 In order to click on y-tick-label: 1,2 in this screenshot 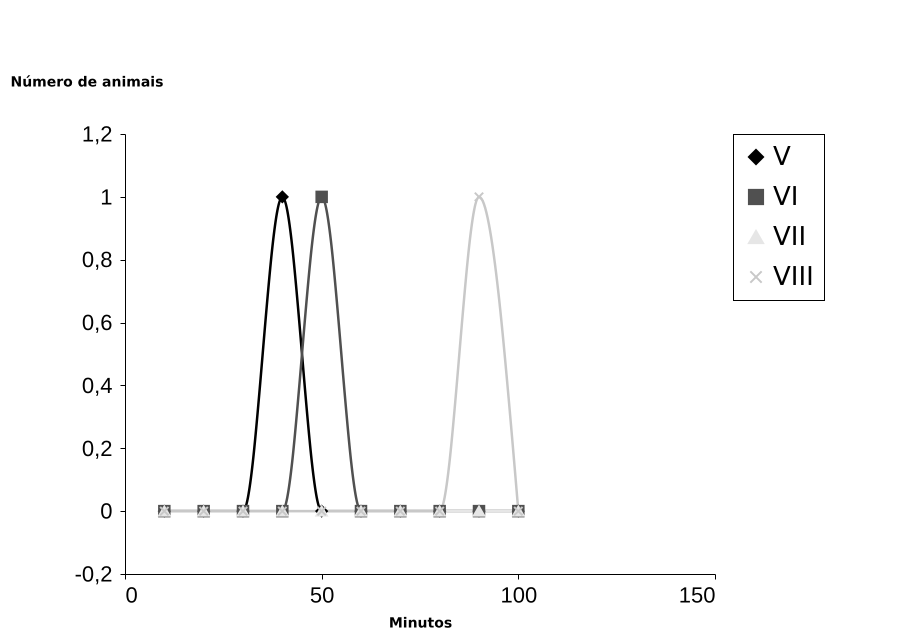, I will do `click(97, 134)`.